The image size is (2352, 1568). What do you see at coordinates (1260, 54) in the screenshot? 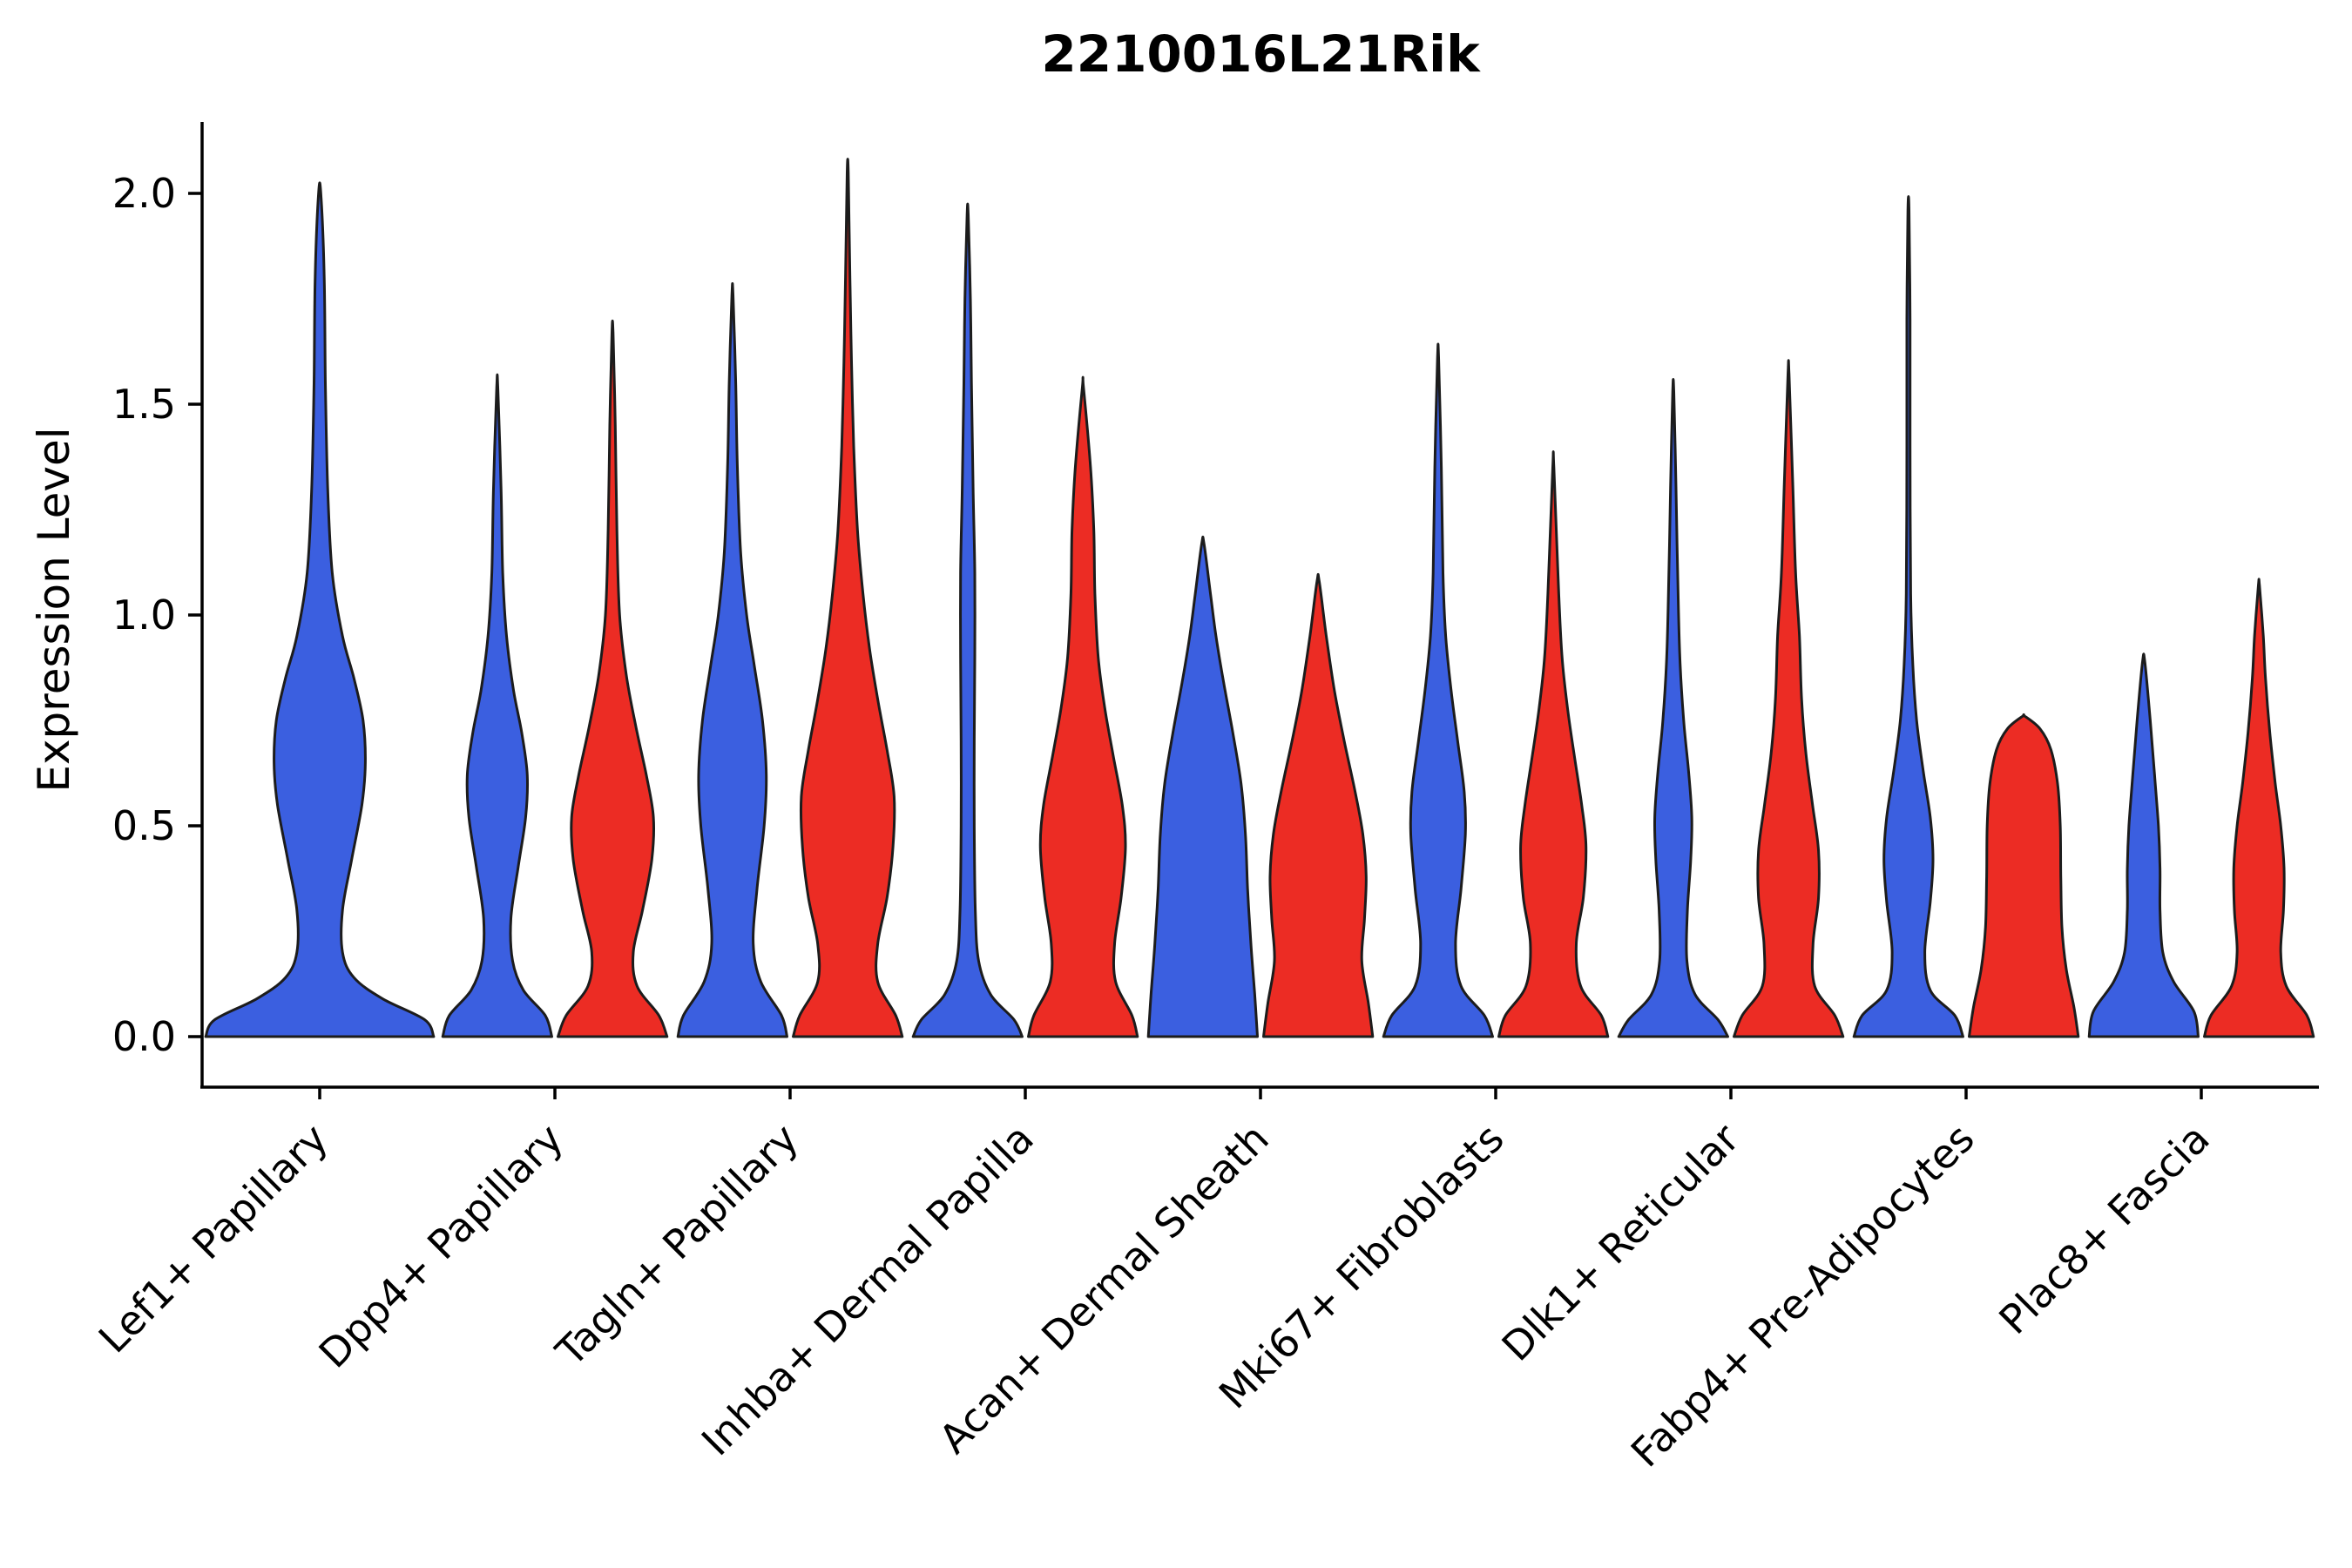
I see `chart-title: 2210016L21Rik` at bounding box center [1260, 54].